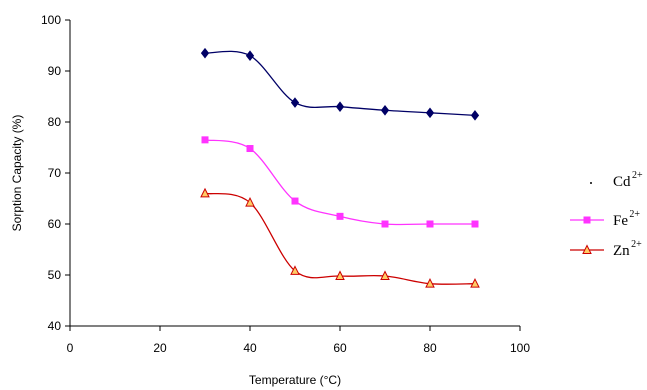 This screenshot has width=647, height=390. Describe the element at coordinates (636, 244) in the screenshot. I see `legend-charge-zn: 2+` at that location.